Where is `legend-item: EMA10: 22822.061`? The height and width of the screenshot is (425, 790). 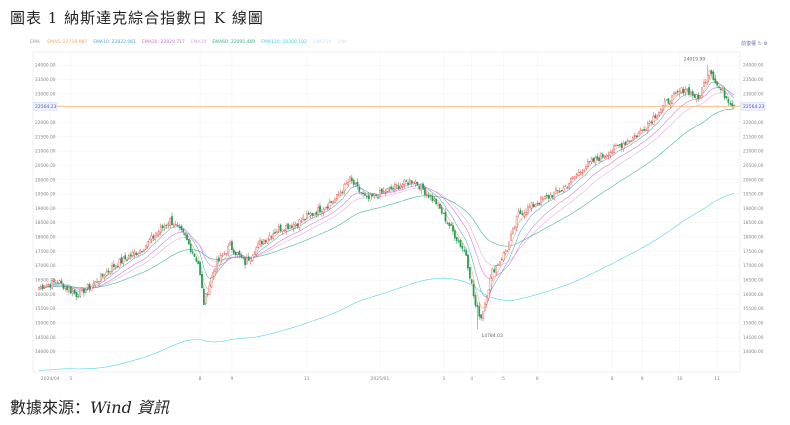
legend-item: EMA10: 22822.061 is located at coordinates (115, 42).